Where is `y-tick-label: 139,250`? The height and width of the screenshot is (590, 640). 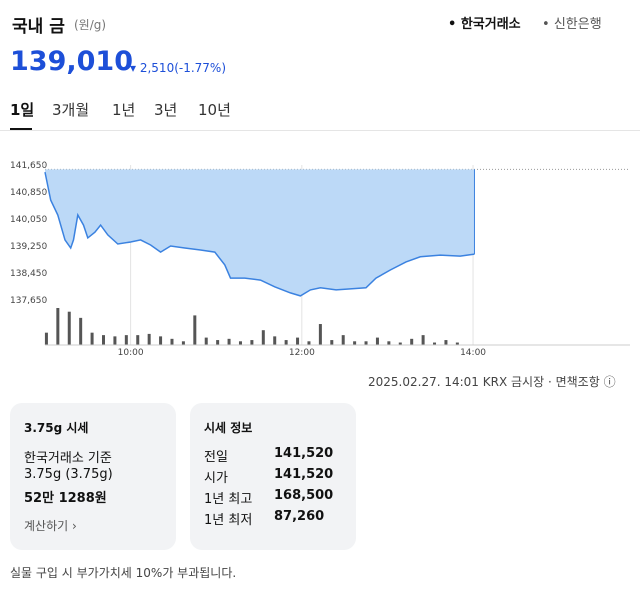
y-tick-label: 139,250 is located at coordinates (28, 247).